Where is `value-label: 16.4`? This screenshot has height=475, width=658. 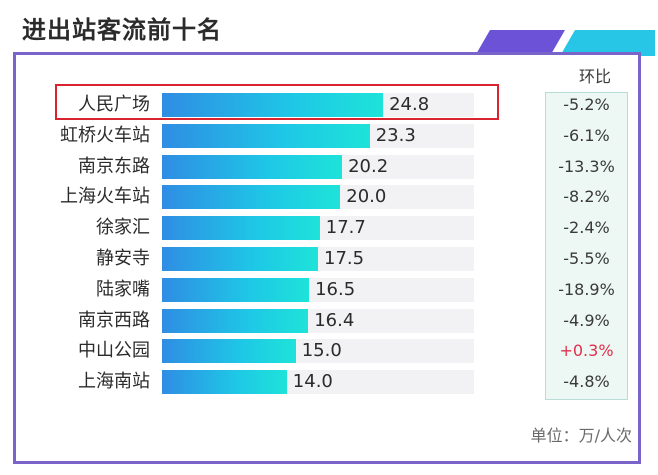
value-label: 16.4 is located at coordinates (334, 320).